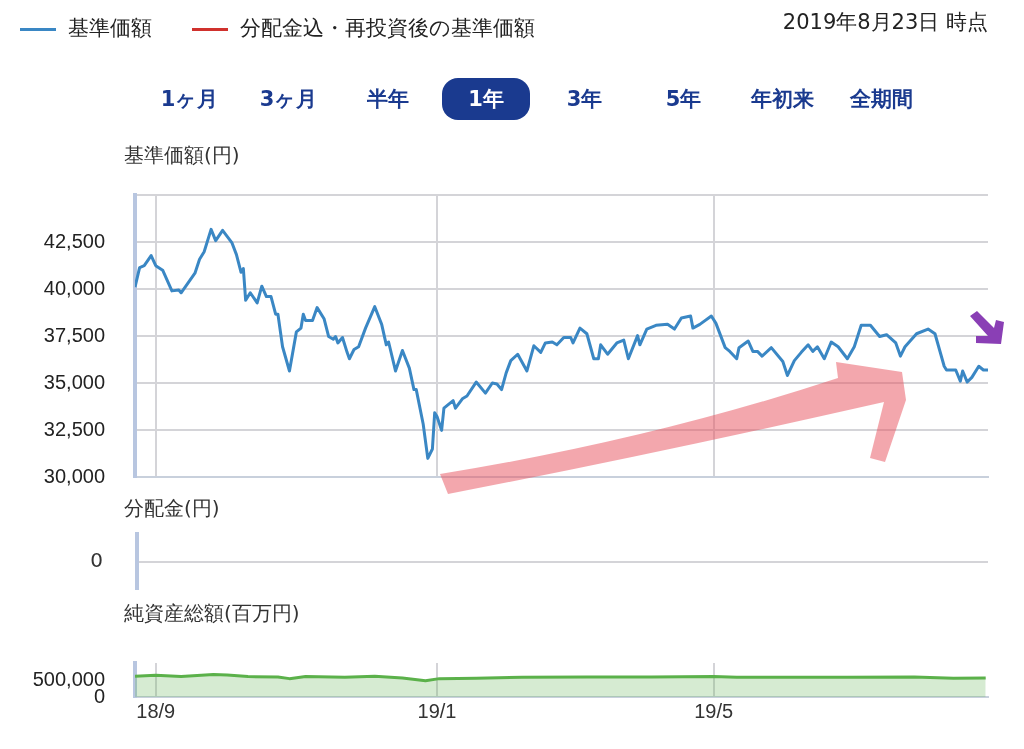 The height and width of the screenshot is (749, 1024). What do you see at coordinates (486, 99) in the screenshot?
I see `text: 1年` at bounding box center [486, 99].